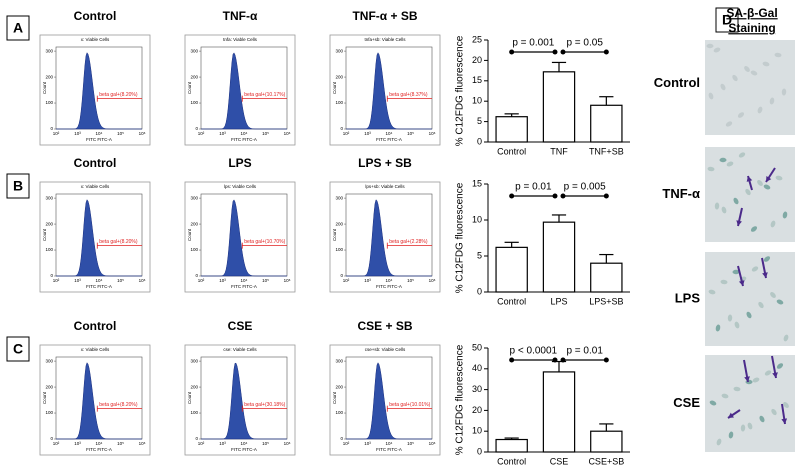 This screenshot has width=800, height=470. What do you see at coordinates (264, 95) in the screenshot?
I see `gate-label: beta gal+(10.17%)` at bounding box center [264, 95].